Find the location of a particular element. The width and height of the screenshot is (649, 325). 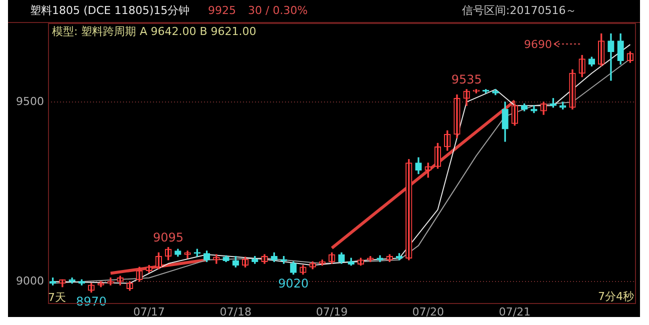

text: 30 / 0.30% is located at coordinates (278, 10).